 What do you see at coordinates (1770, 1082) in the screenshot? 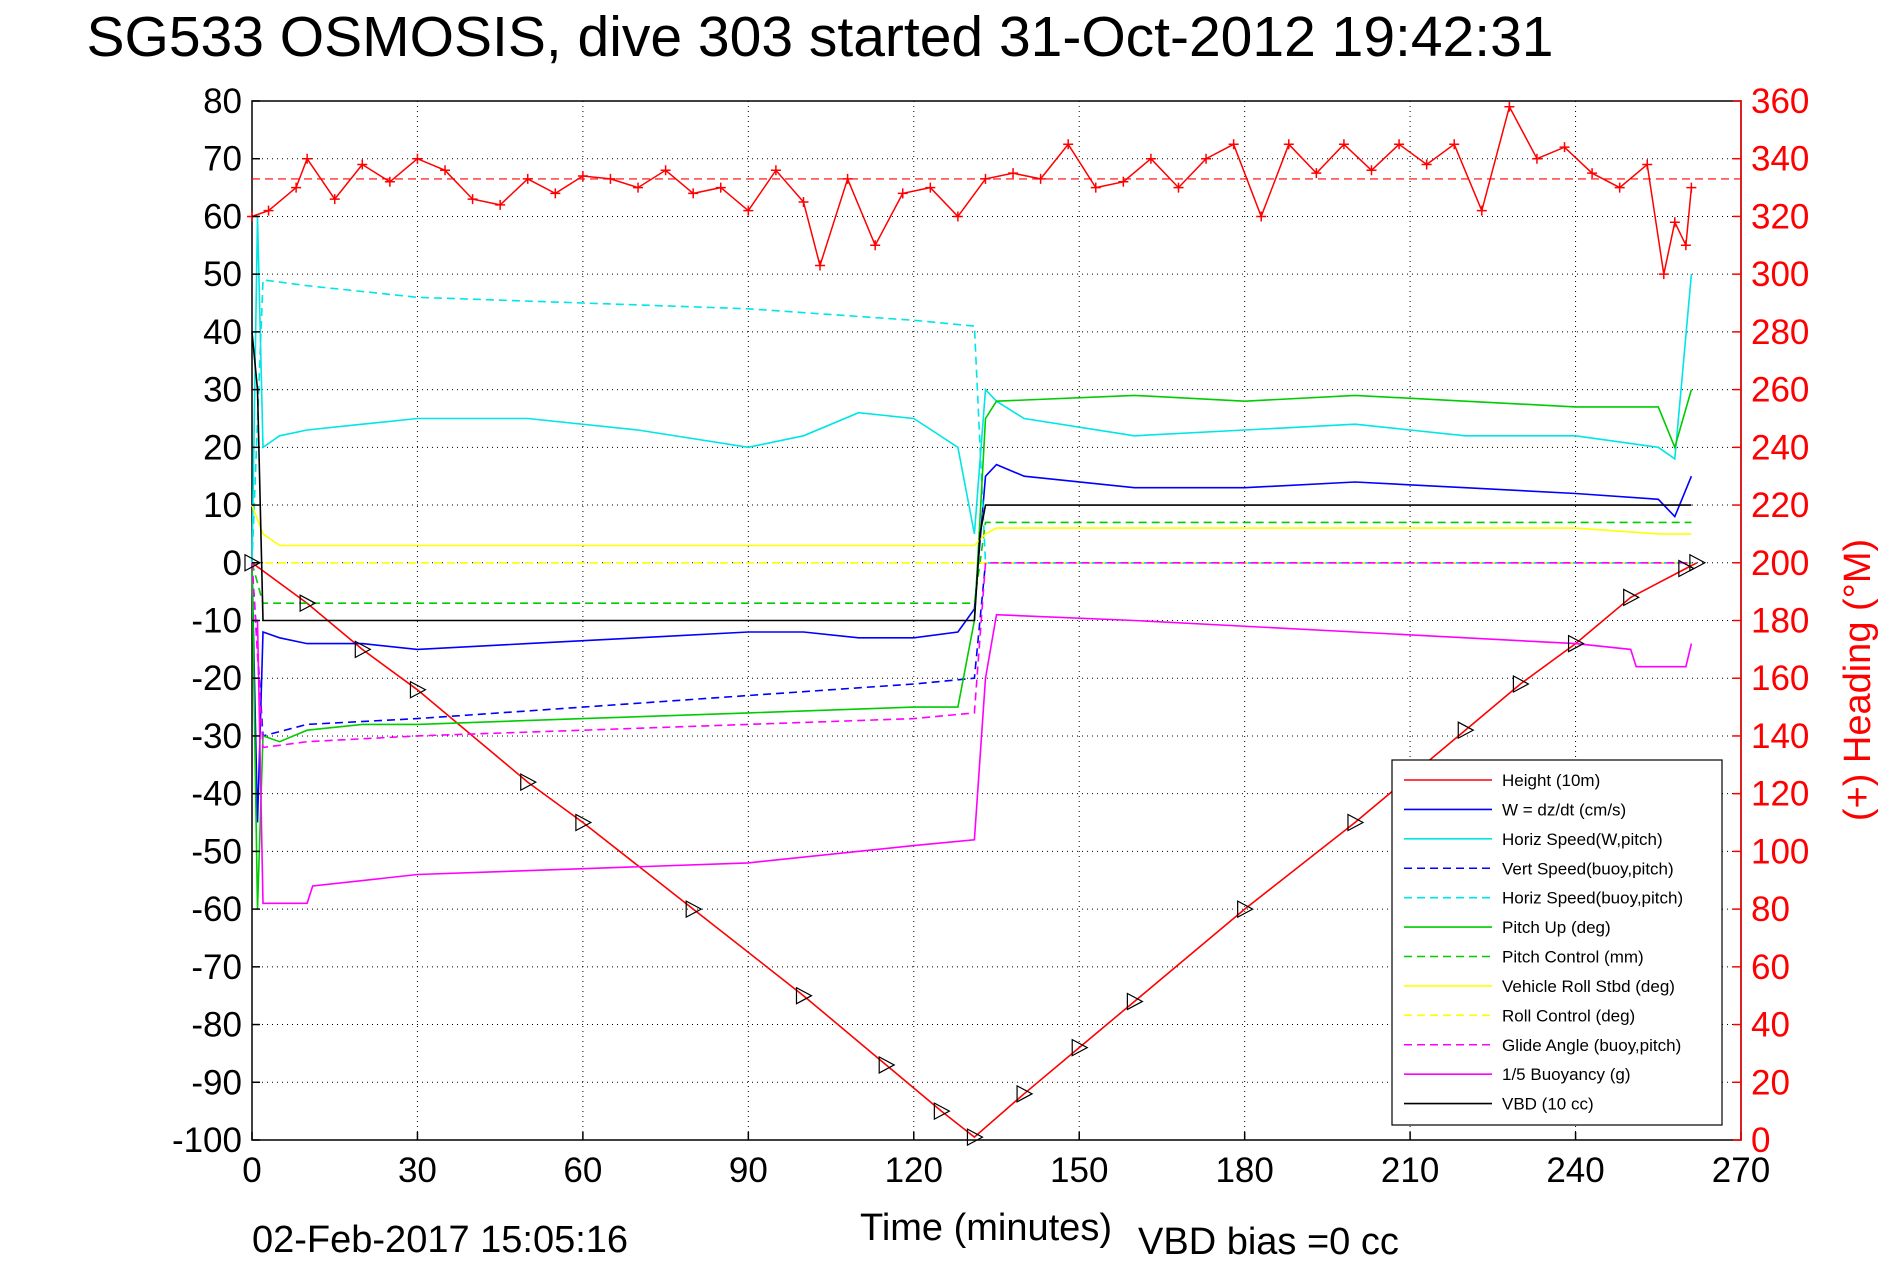
I see `y-right-tick-label: 20` at bounding box center [1770, 1082].